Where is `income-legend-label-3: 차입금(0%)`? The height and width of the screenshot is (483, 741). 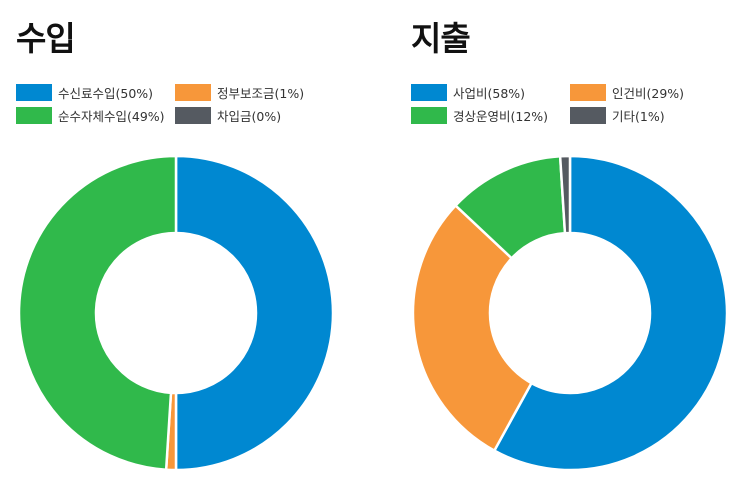 income-legend-label-3: 차입금(0%) is located at coordinates (249, 116).